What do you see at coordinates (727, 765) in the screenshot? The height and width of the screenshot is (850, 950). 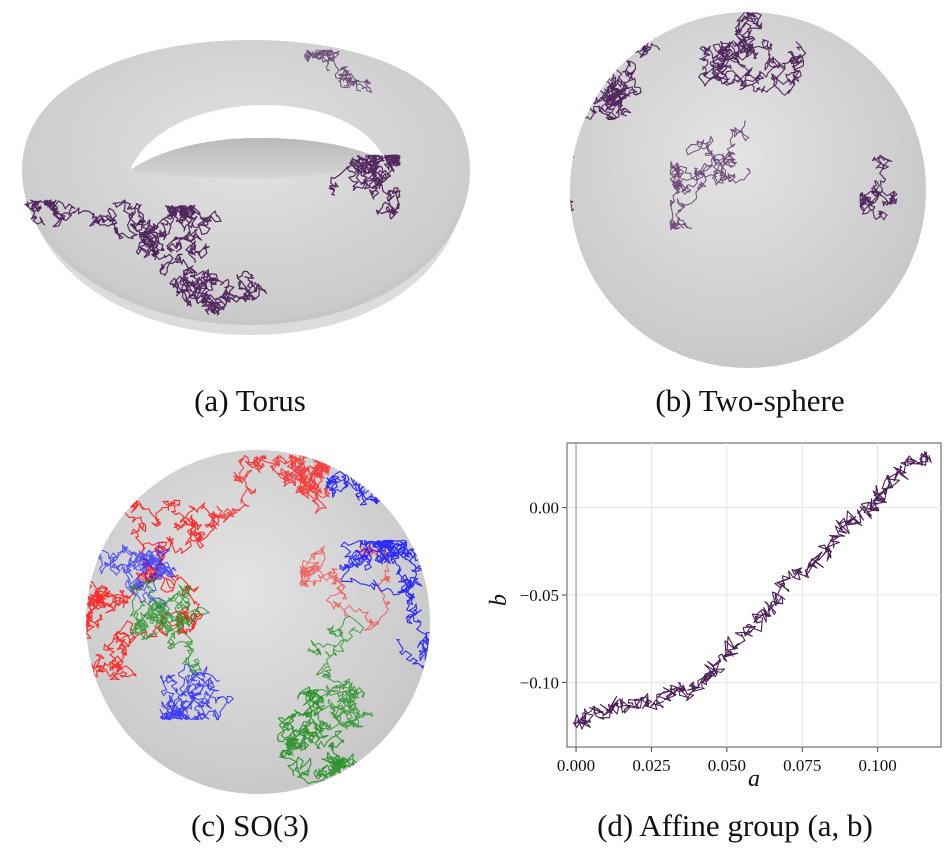 I see `x-tick-label: 0.050` at bounding box center [727, 765].